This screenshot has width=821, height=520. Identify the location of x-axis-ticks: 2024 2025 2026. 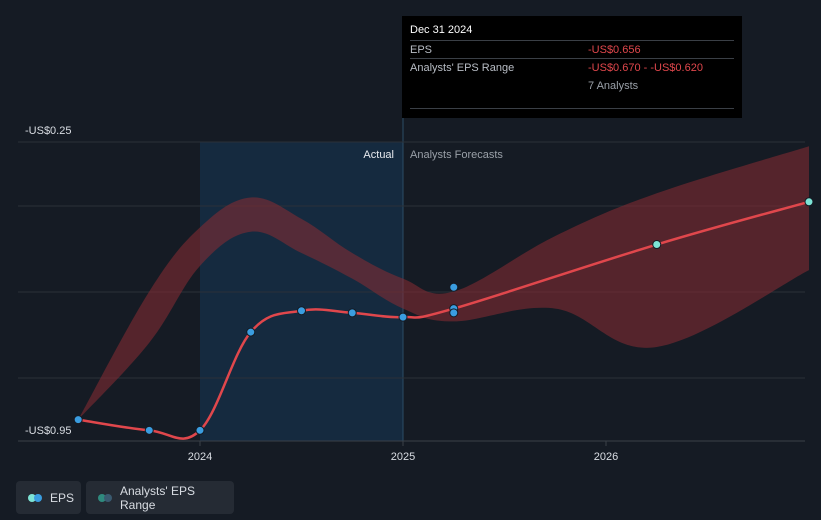
(403, 452).